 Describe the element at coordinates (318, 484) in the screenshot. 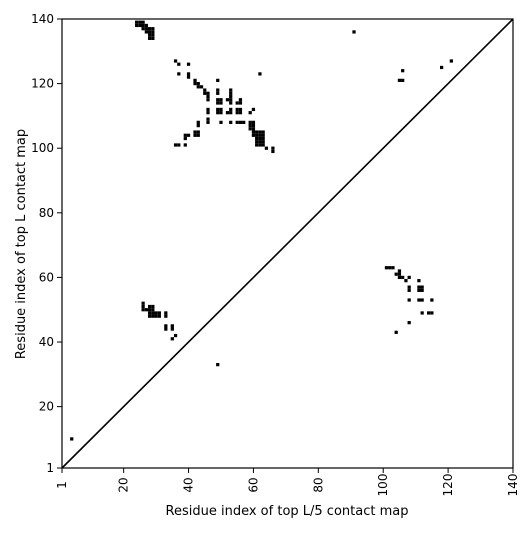

I see `x-tick-label: 80` at that location.